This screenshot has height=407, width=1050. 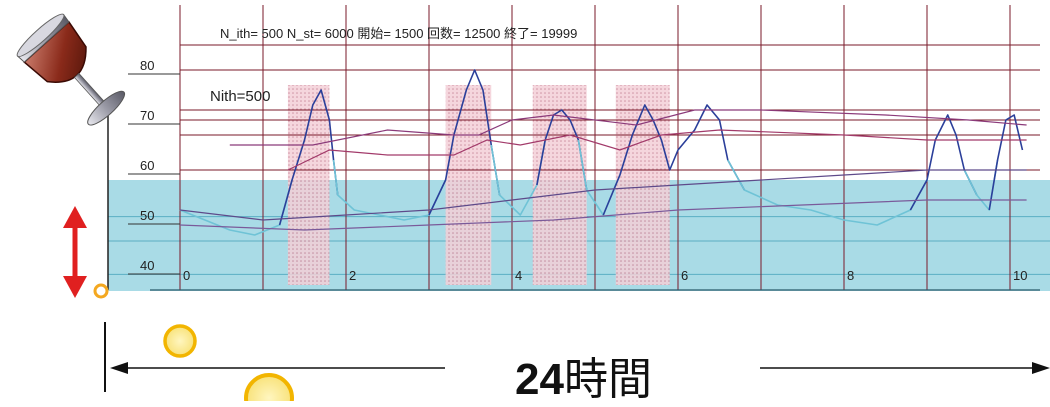 What do you see at coordinates (147, 165) in the screenshot?
I see `y-tick-label-60: 60` at bounding box center [147, 165].